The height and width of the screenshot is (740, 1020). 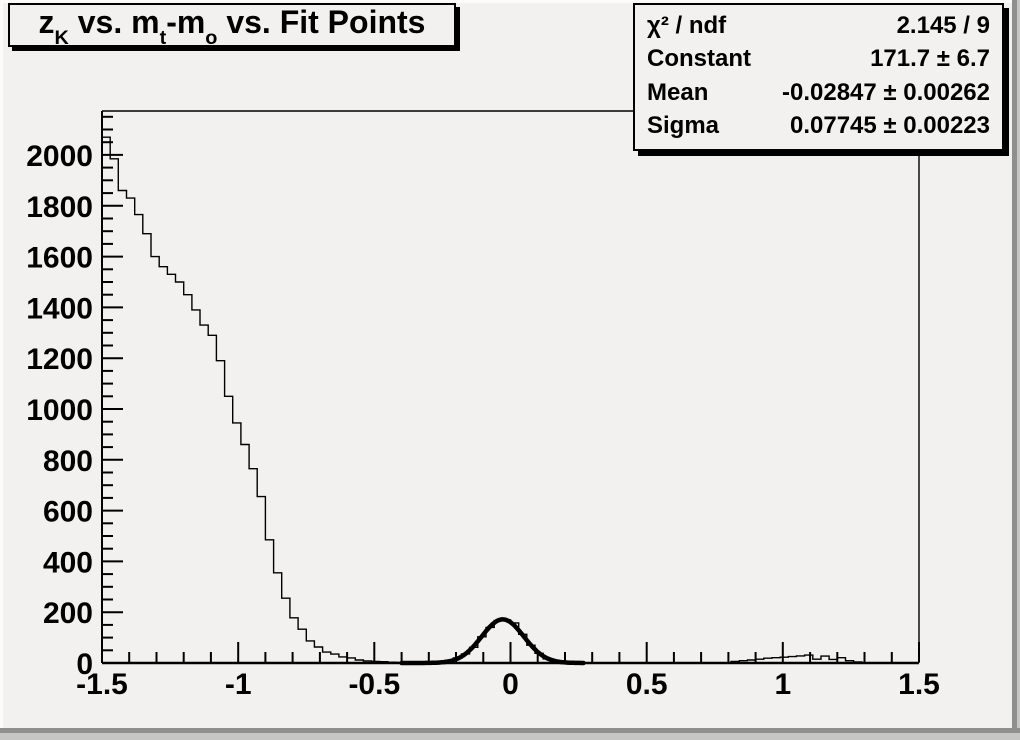 I want to click on stats-row: Mean -0.02847 ± 0.00262, so click(x=818, y=92).